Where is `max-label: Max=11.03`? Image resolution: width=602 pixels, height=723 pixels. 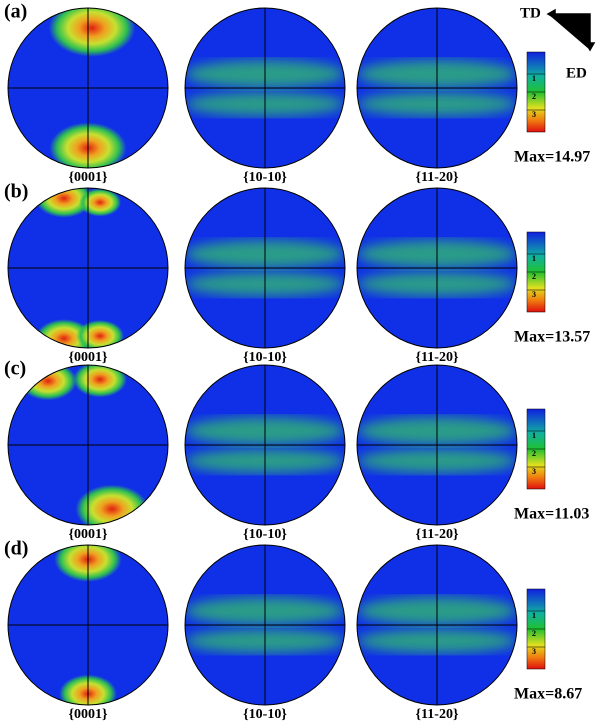 max-label: Max=11.03 is located at coordinates (551, 514).